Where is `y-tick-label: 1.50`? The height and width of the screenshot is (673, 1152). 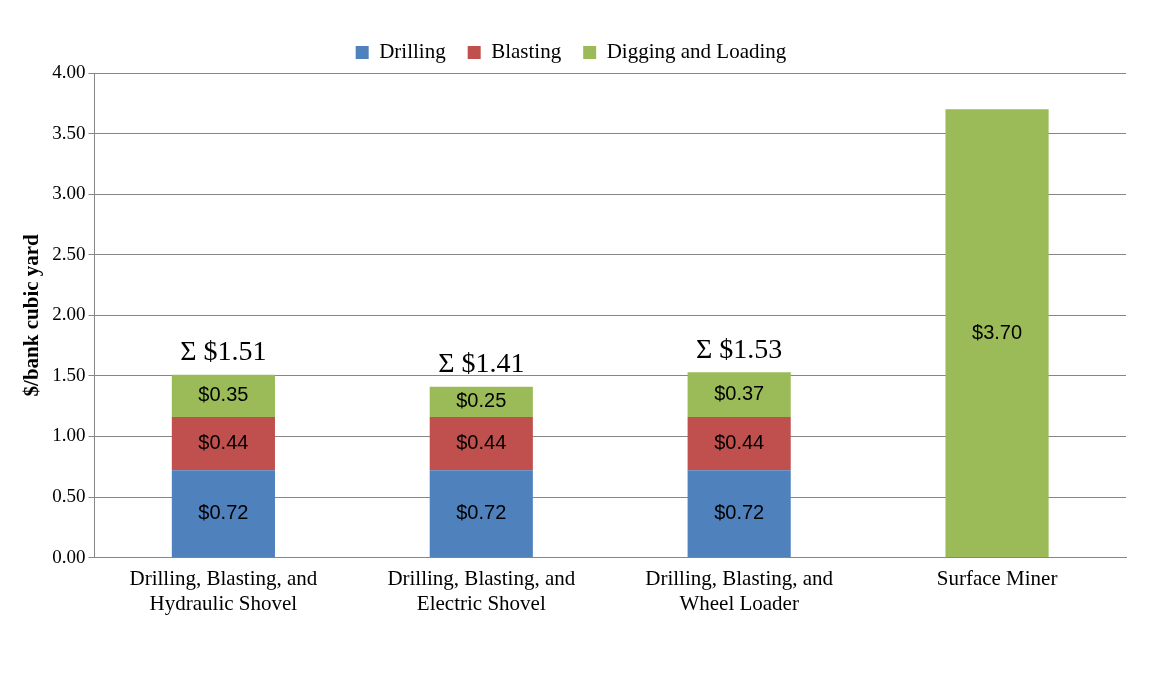
y-tick-label: 1.50 is located at coordinates (69, 374).